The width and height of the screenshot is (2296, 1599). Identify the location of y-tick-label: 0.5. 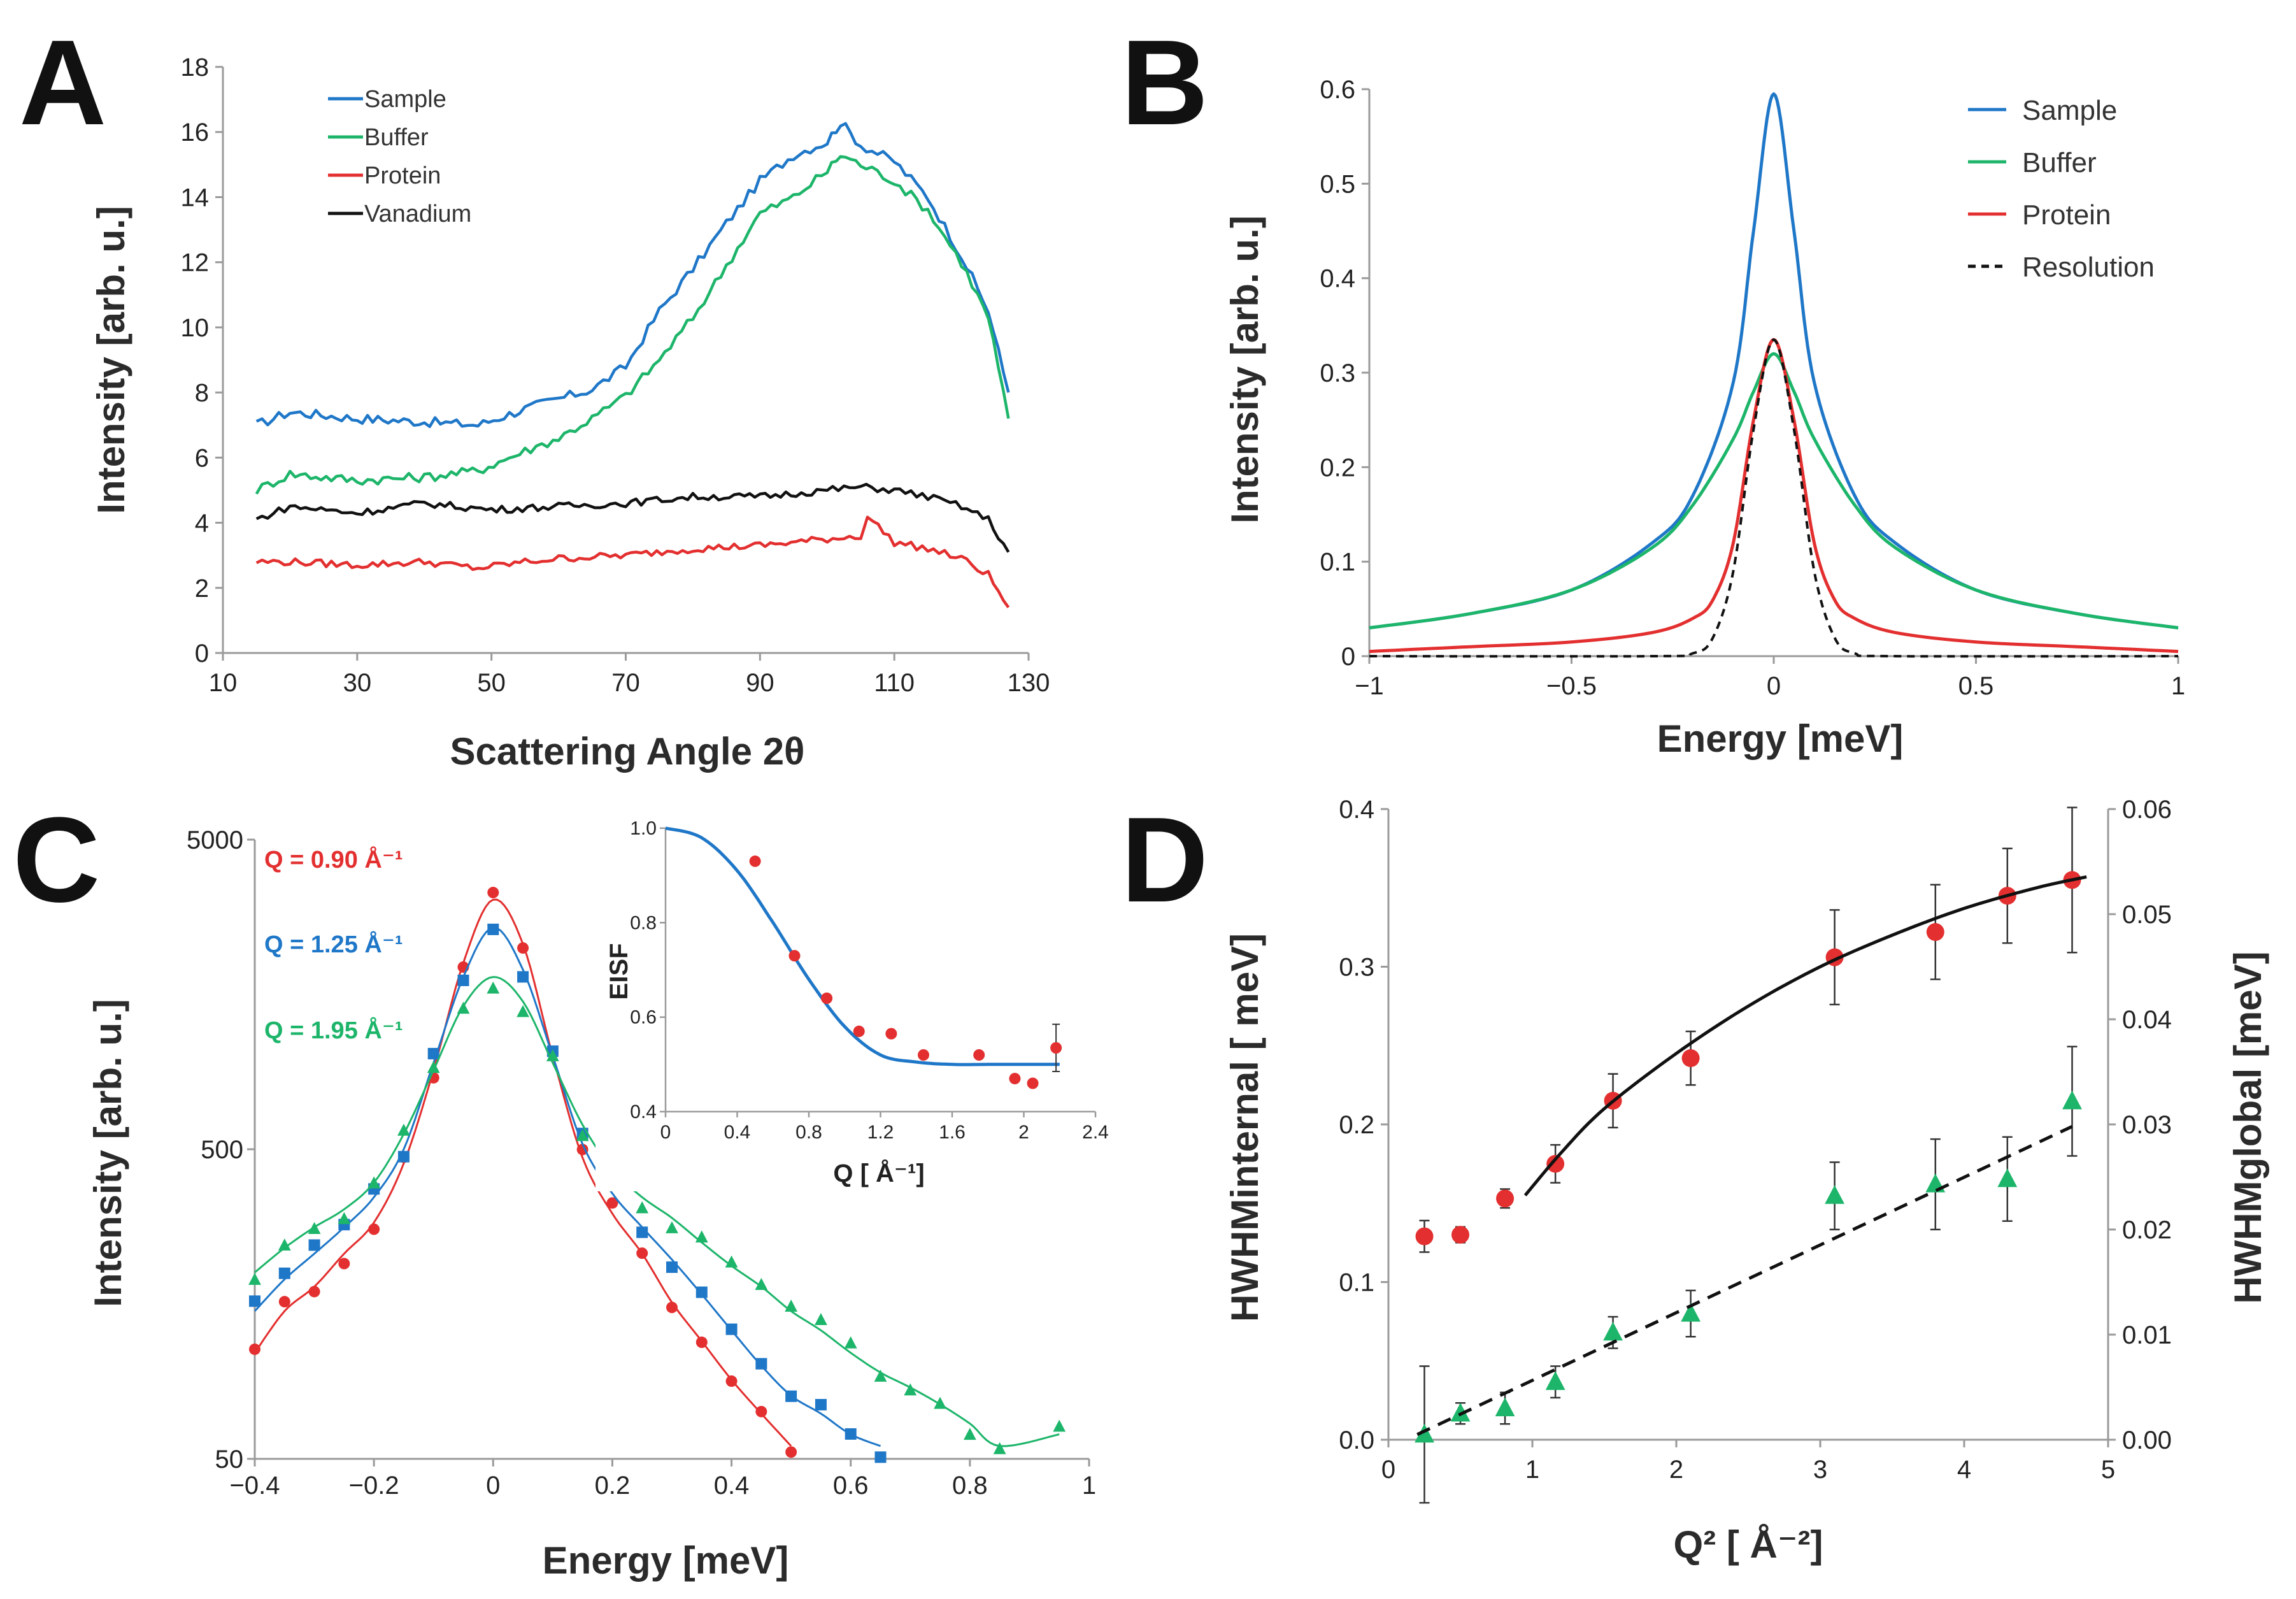
(1337, 184).